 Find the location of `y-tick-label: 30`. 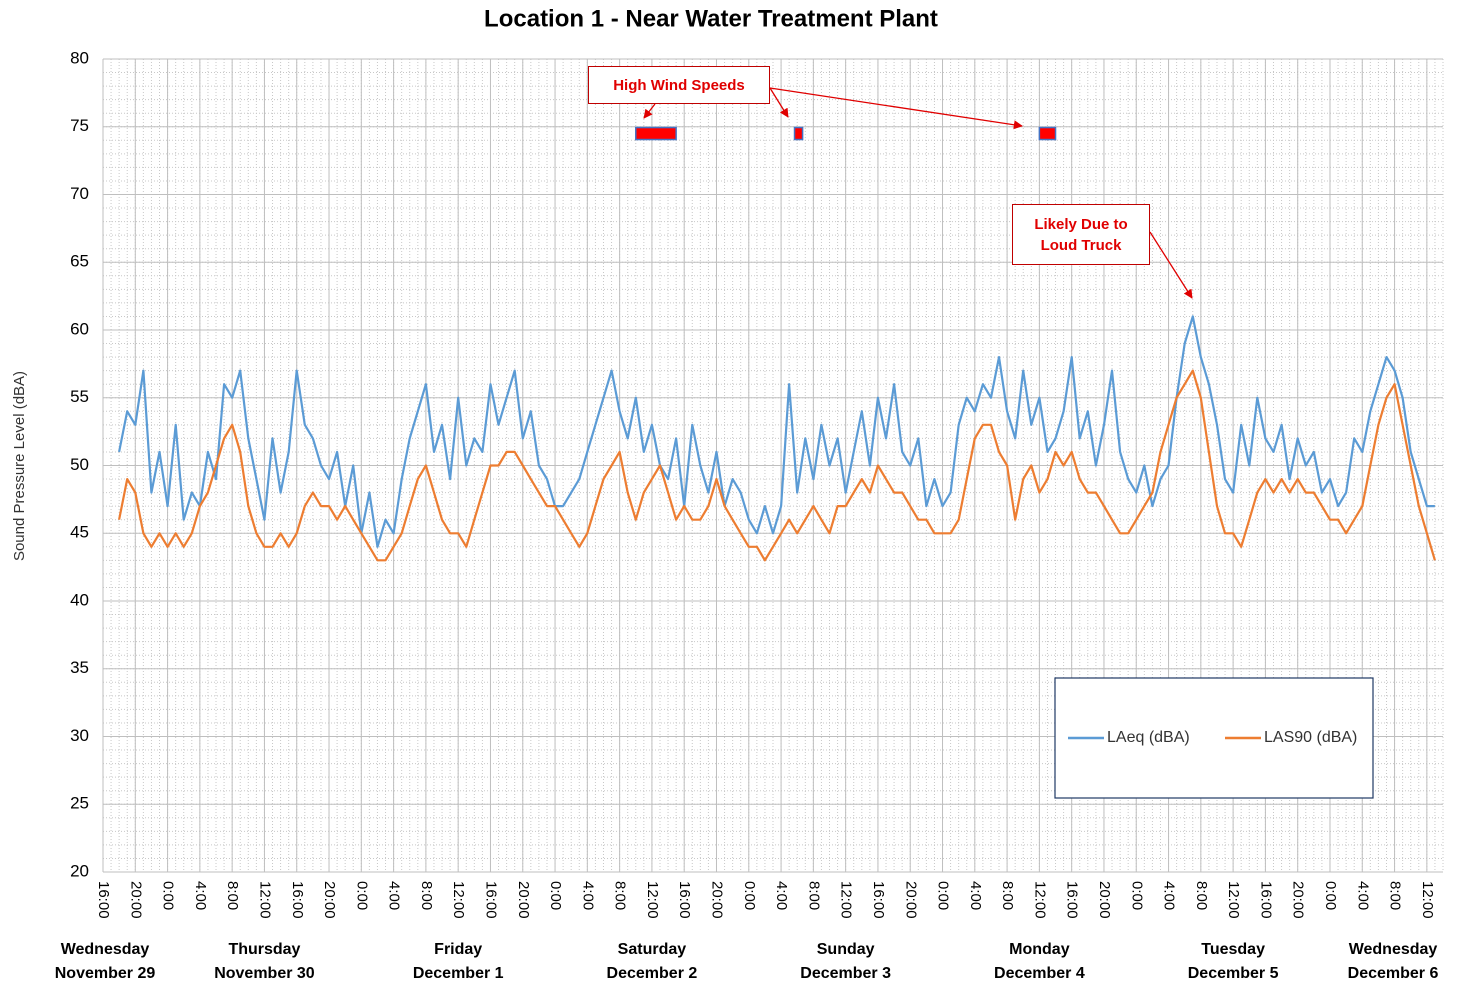

y-tick-label: 30 is located at coordinates (79, 735).